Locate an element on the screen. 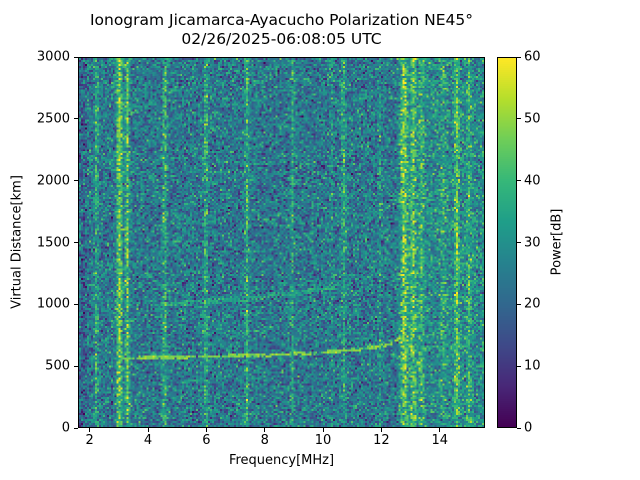 This screenshot has height=480, width=640. colorbar is located at coordinates (507, 242).